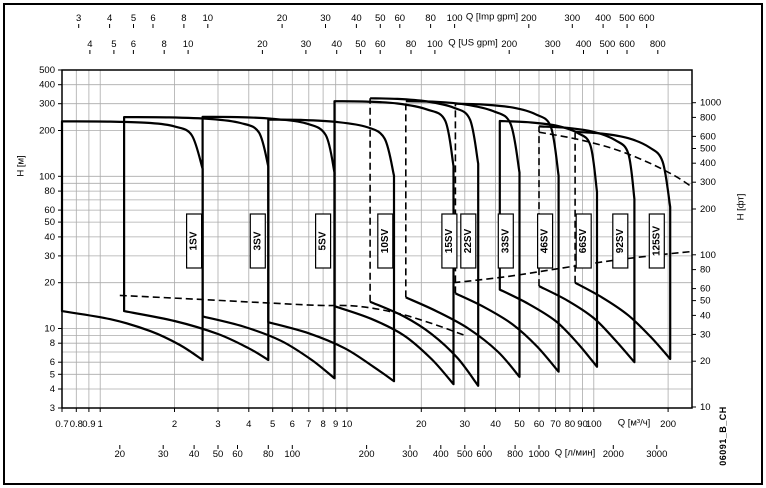 The image size is (766, 488). I want to click on x-tick-label: 400, so click(441, 454).